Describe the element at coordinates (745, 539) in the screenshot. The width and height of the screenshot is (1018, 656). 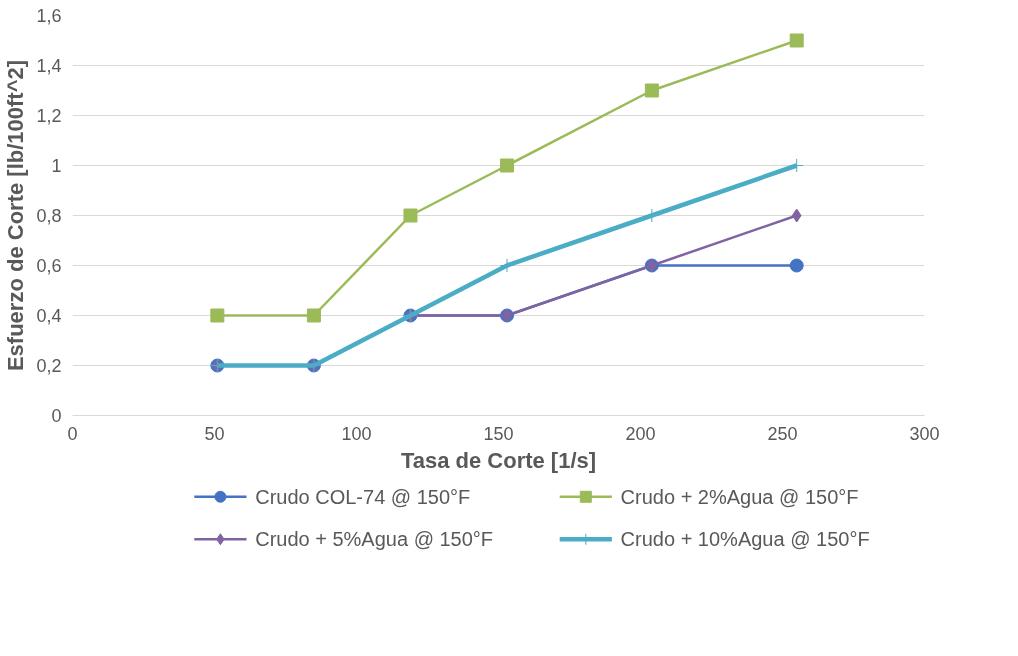
I see `legend-label: Crudo + 10%Agua @ 150°F` at that location.